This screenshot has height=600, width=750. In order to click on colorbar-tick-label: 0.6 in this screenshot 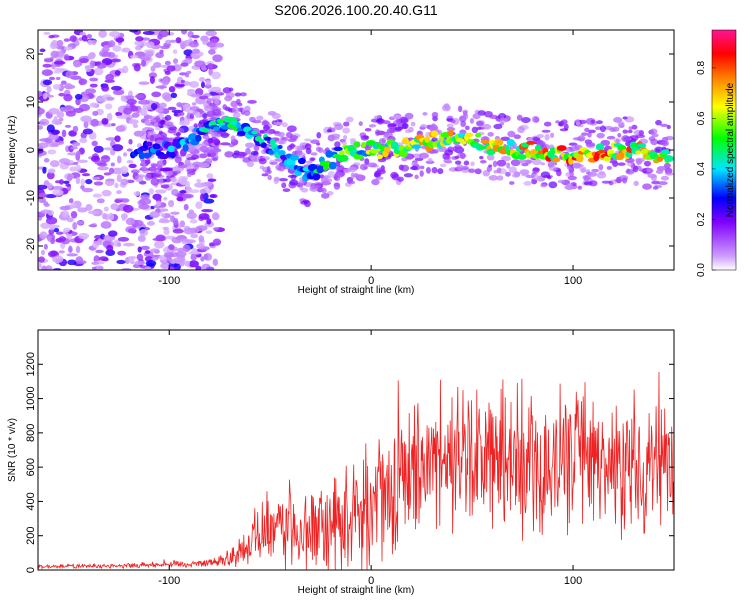, I will do `click(701, 118)`.